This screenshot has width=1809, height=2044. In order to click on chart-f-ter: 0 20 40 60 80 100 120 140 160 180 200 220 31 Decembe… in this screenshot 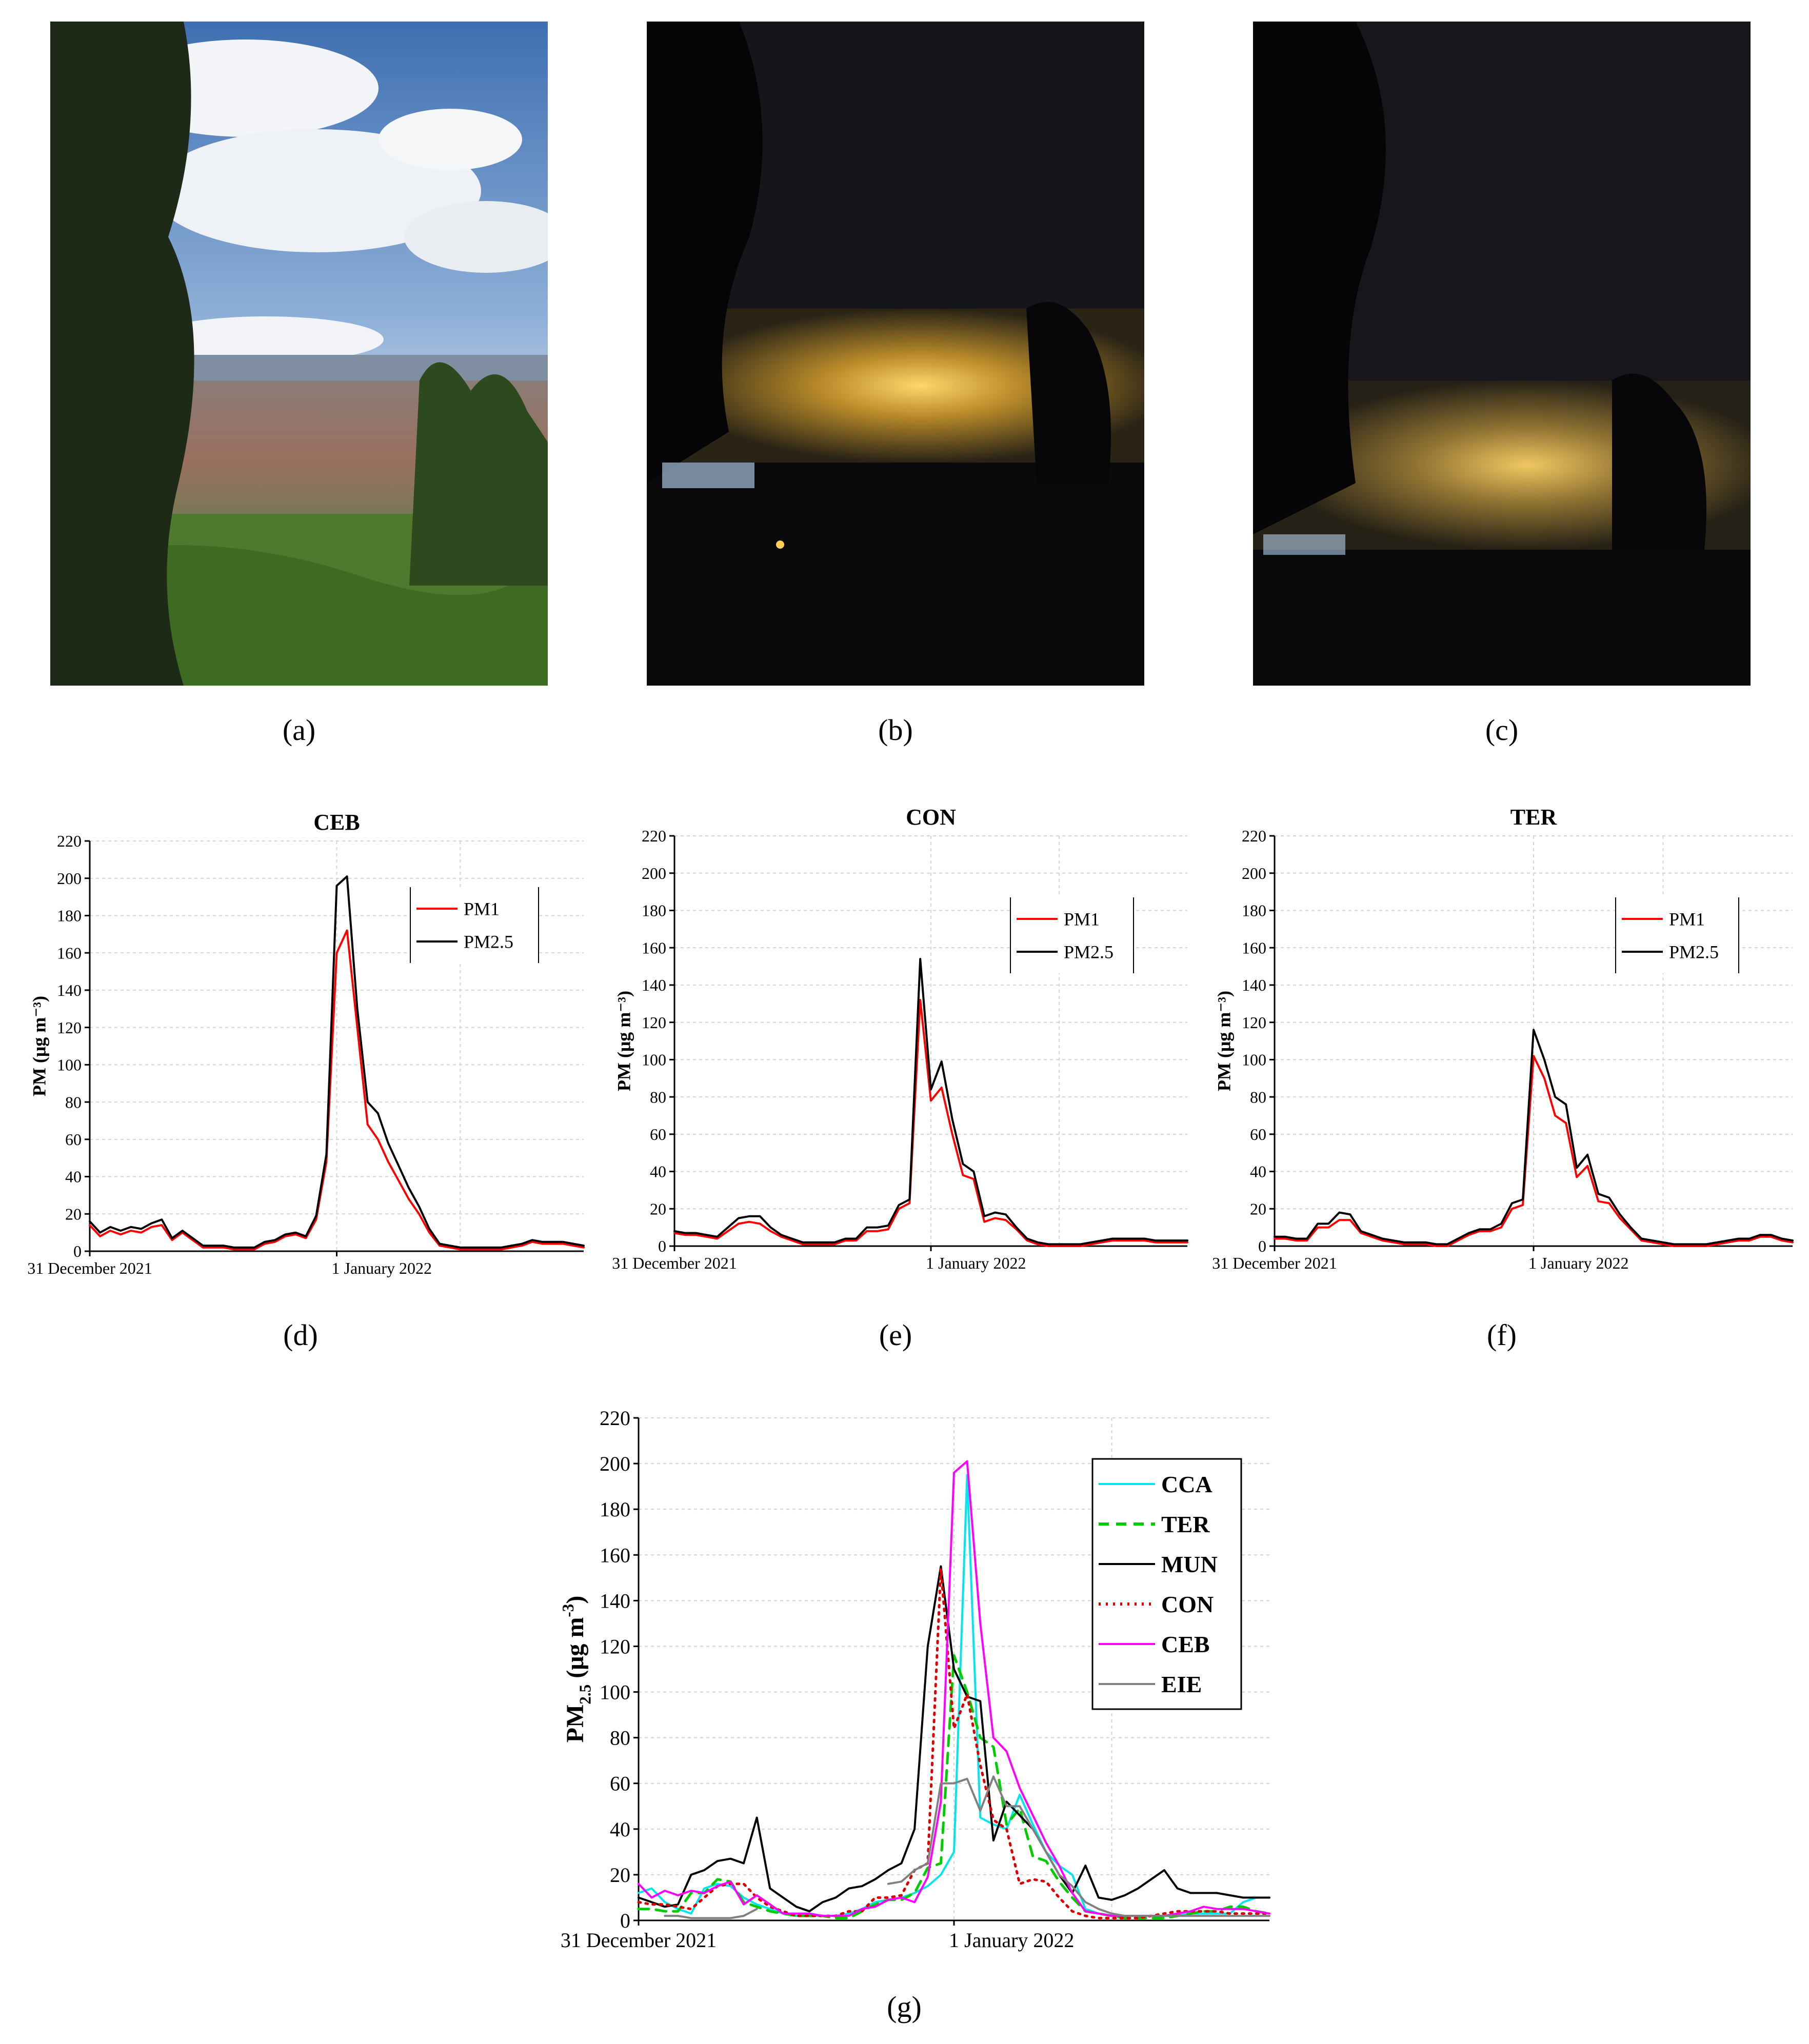, I will do `click(1504, 1039)`.